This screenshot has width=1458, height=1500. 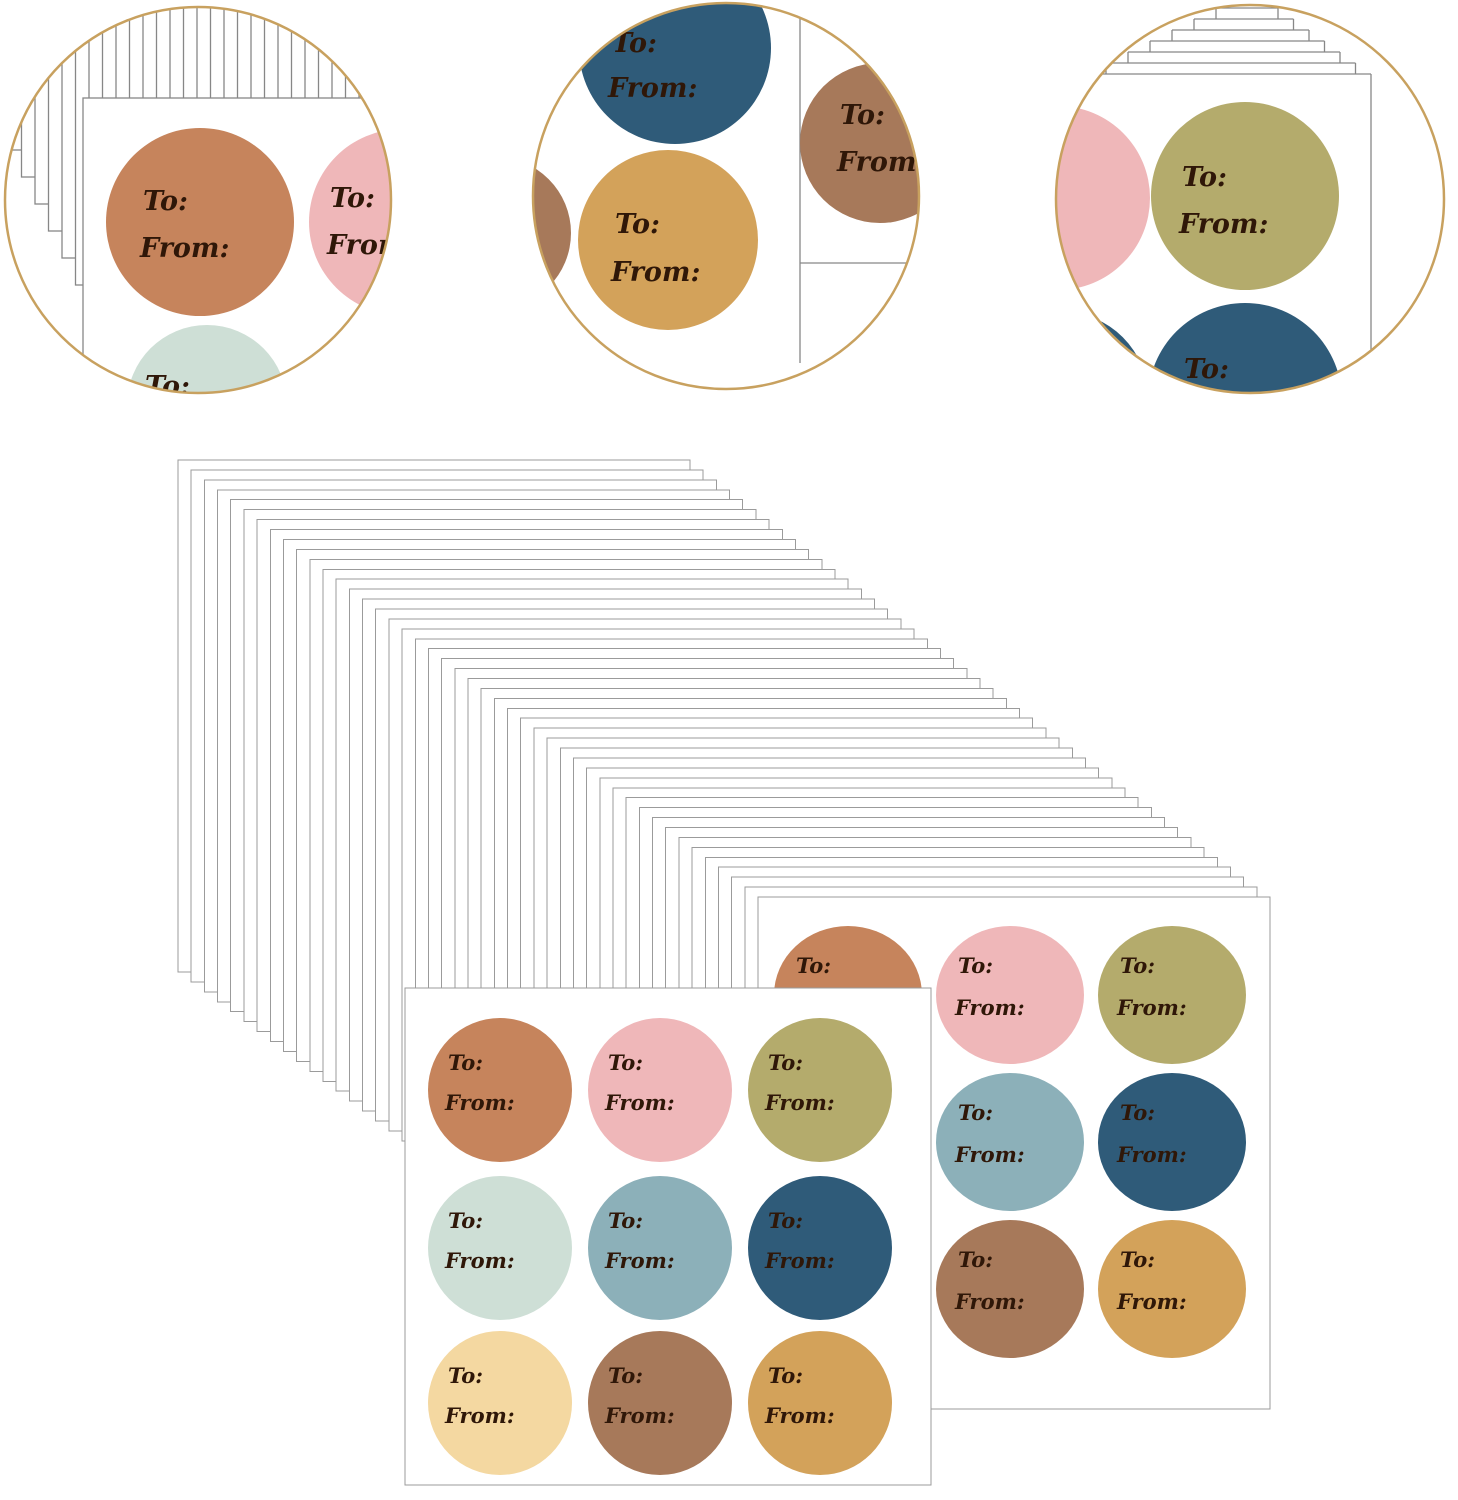 I want to click on sticker-mint: To: From:, so click(x=500, y=1248).